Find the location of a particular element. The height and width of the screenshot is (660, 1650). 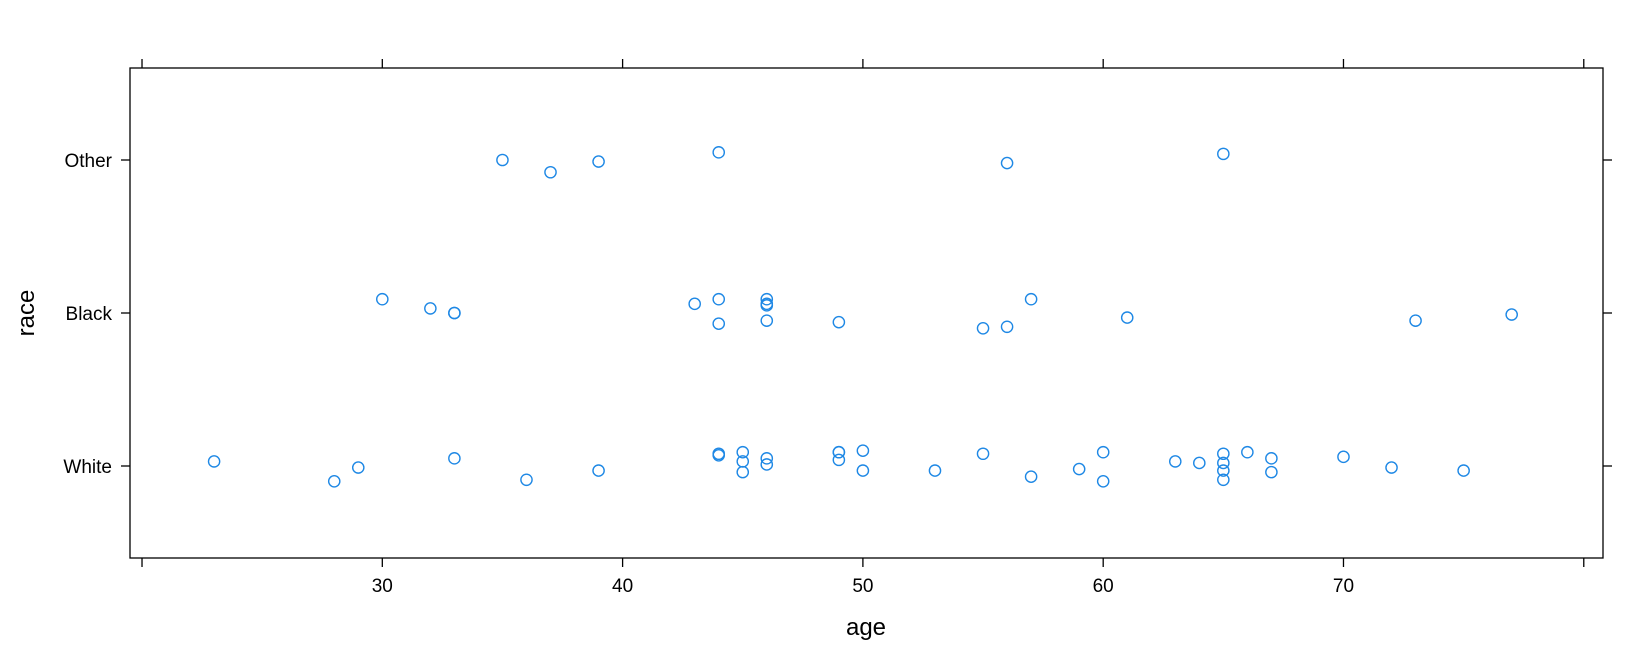

x-tick-label: 50 is located at coordinates (862, 586).